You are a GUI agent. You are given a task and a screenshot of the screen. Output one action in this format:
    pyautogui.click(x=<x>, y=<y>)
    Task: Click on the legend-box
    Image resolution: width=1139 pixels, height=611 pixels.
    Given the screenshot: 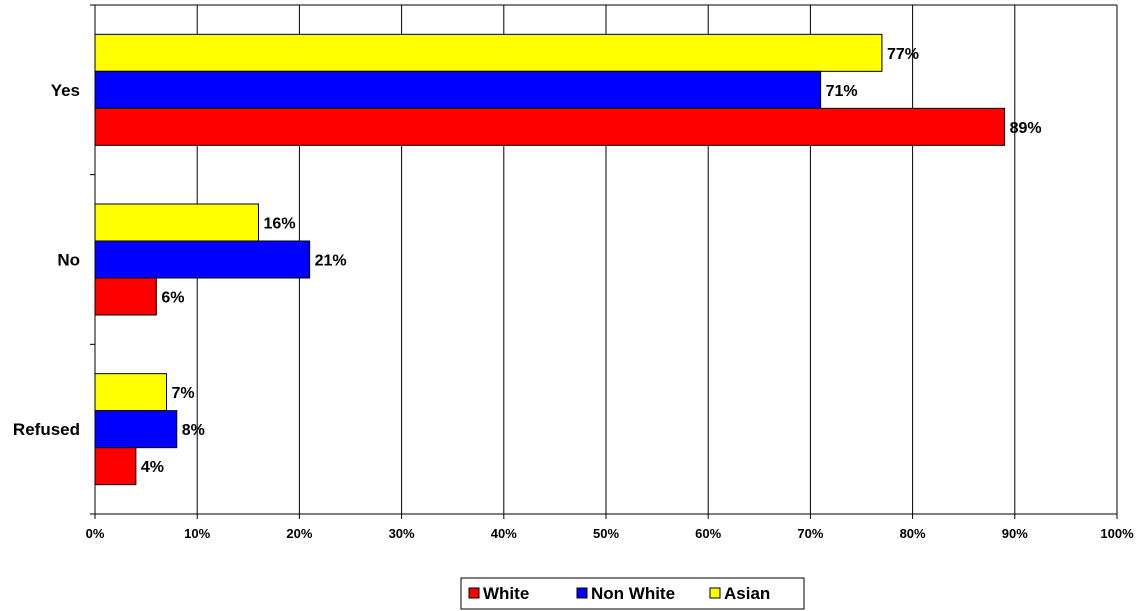 What is the action you would take?
    pyautogui.click(x=632, y=593)
    